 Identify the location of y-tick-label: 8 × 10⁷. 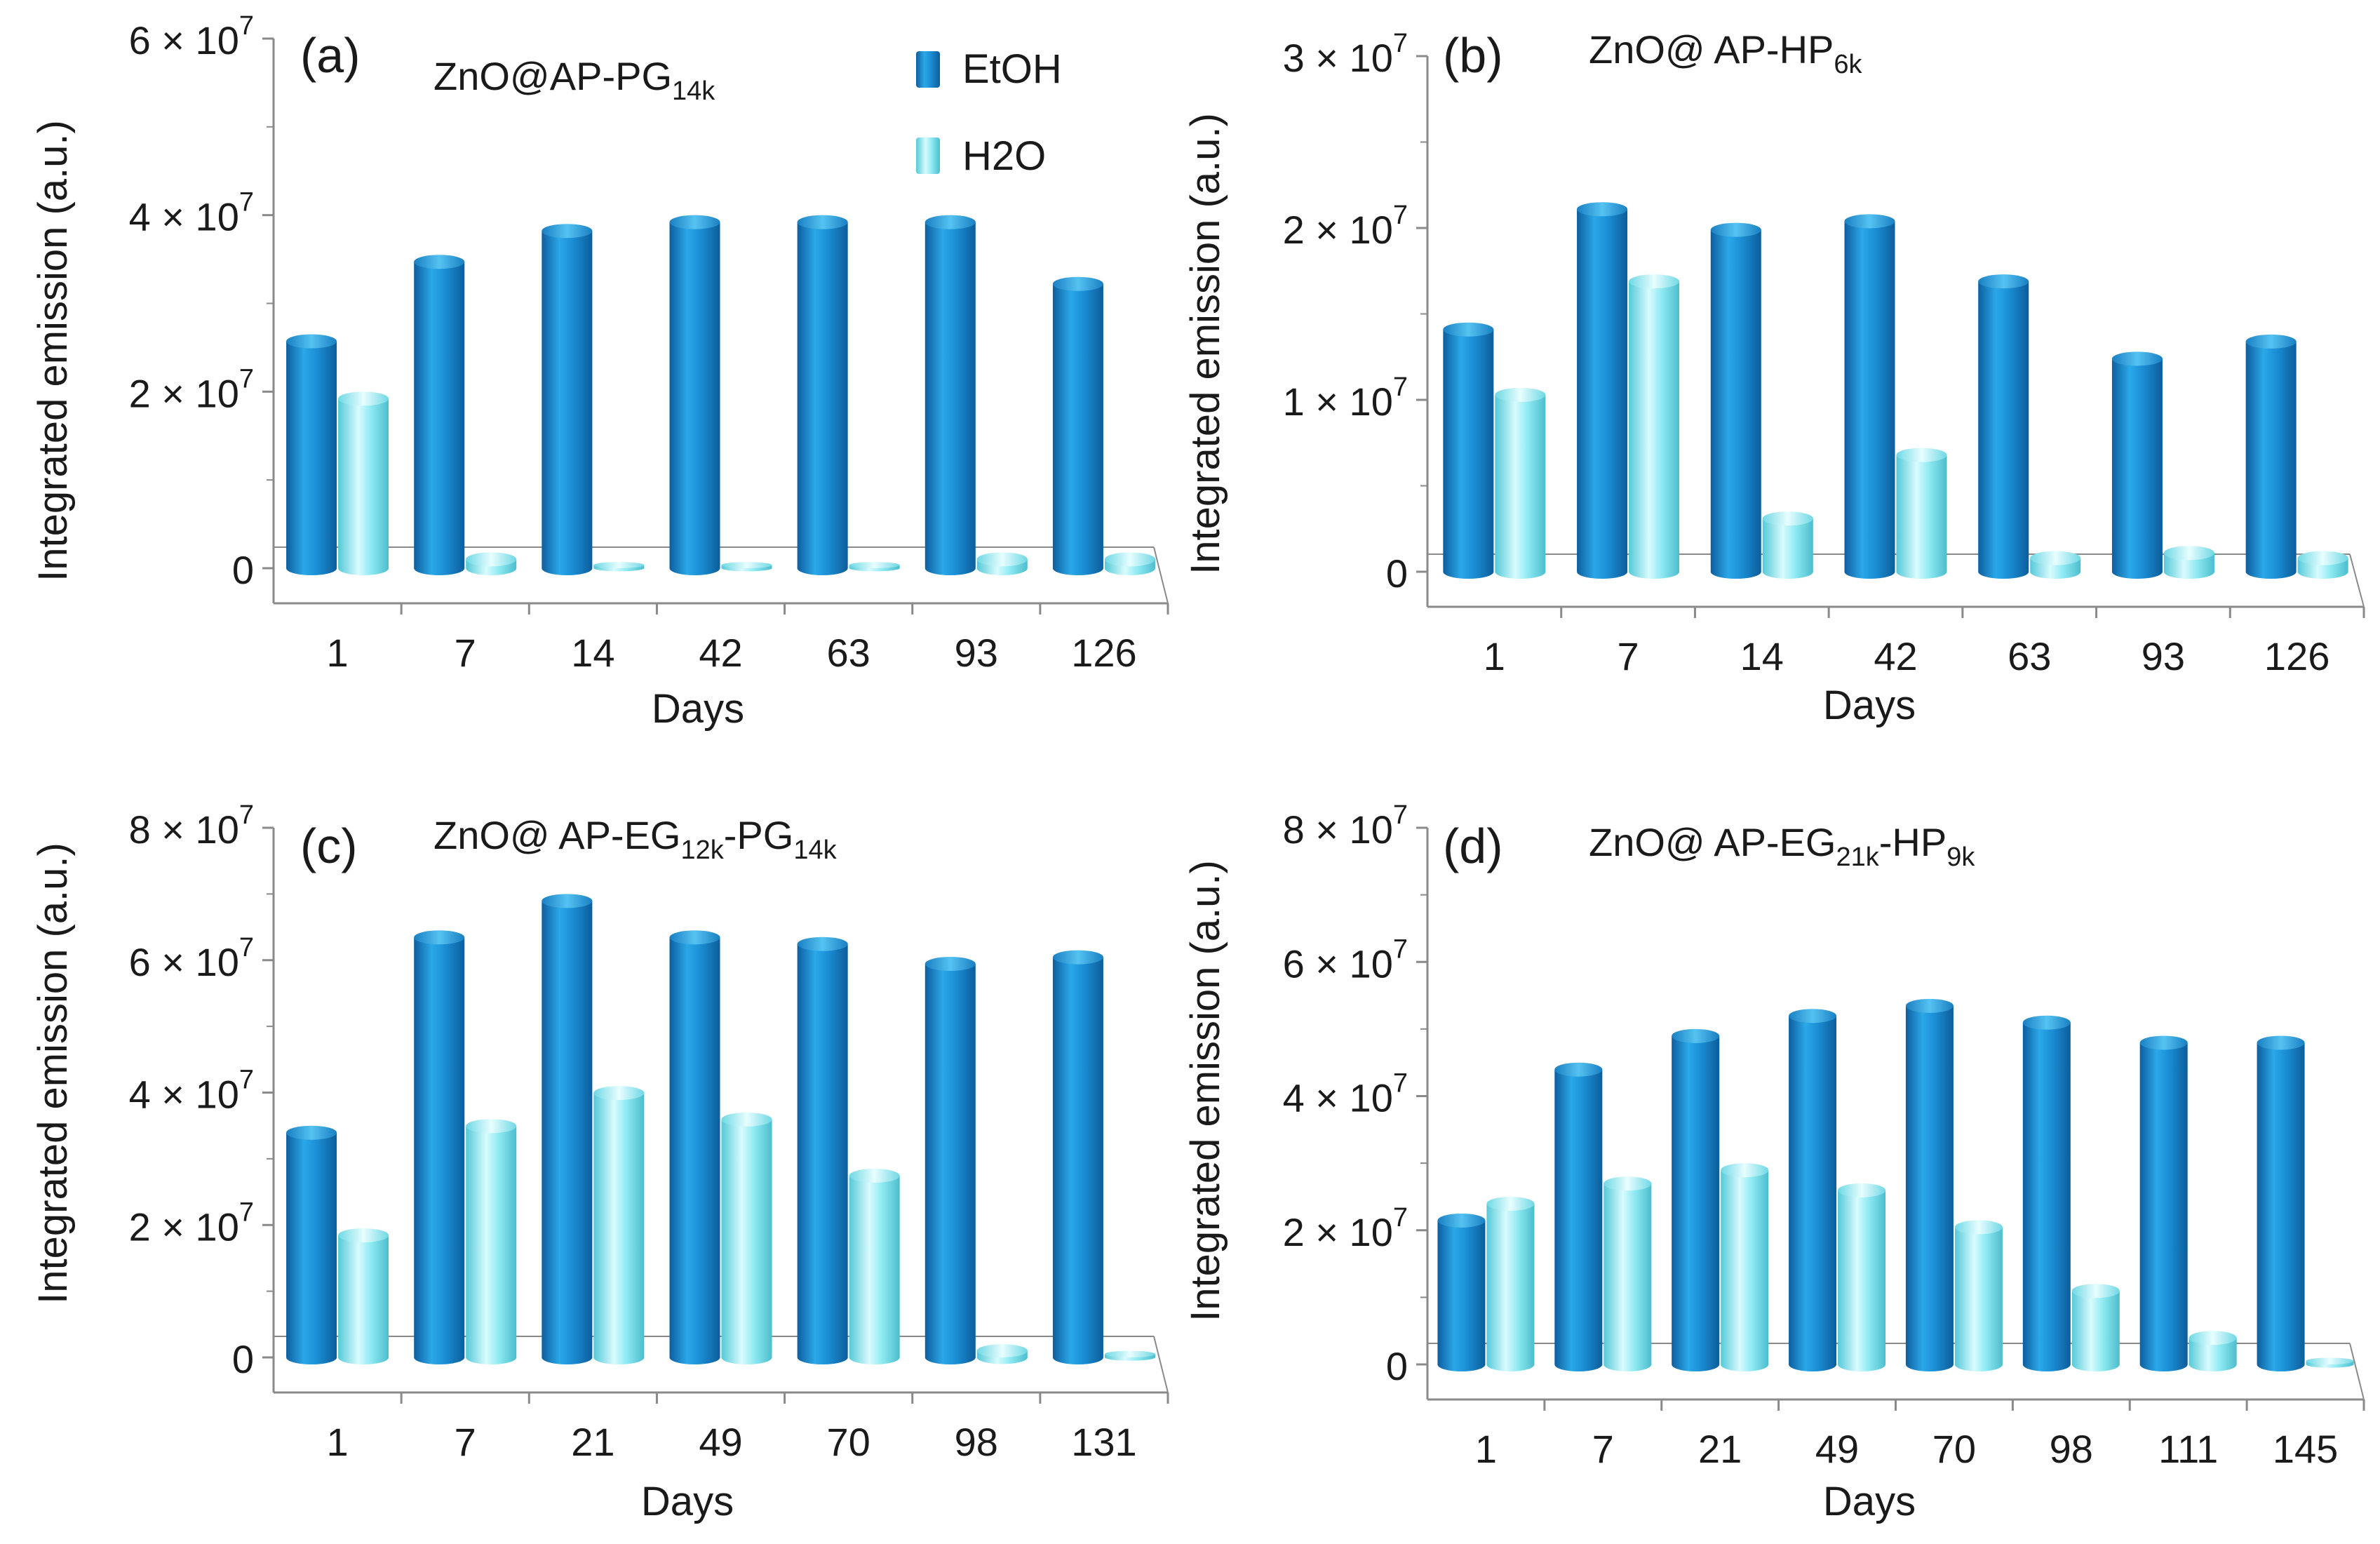
(1345, 826).